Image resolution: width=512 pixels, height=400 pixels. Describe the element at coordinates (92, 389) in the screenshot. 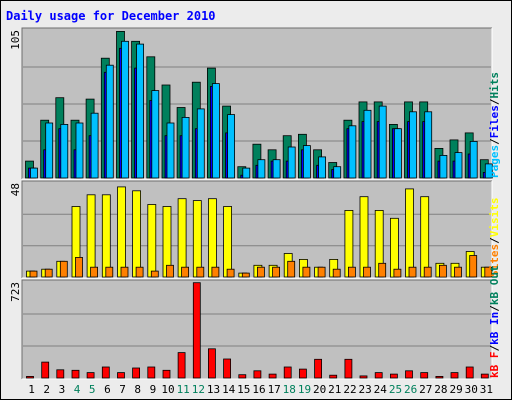

I see `x-tick-label: 5` at that location.